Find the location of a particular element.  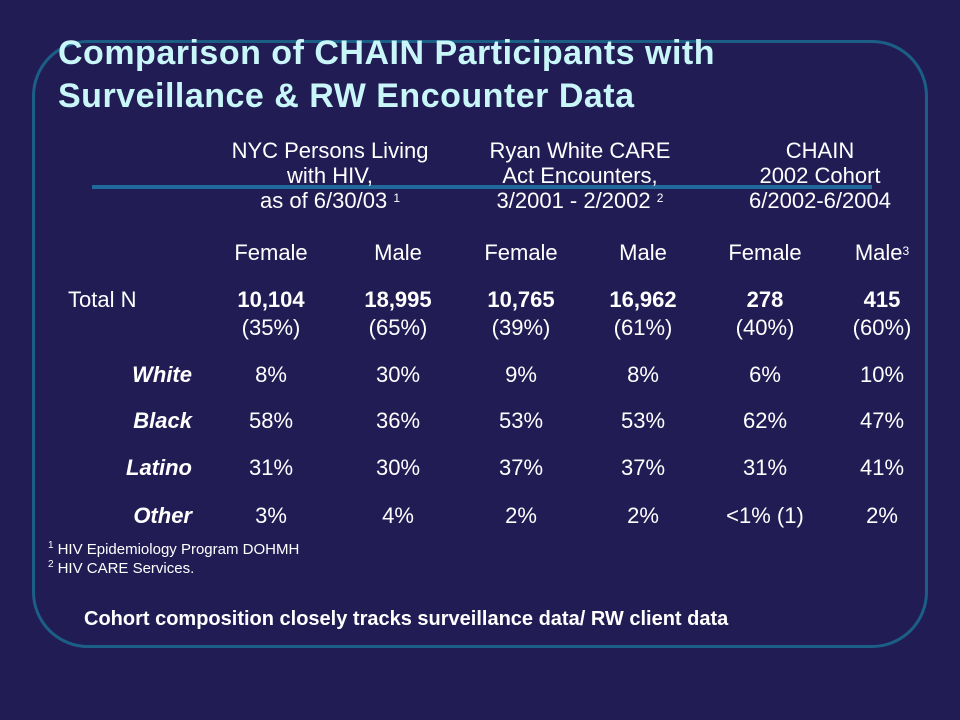

table-cell: 36% is located at coordinates (398, 420).